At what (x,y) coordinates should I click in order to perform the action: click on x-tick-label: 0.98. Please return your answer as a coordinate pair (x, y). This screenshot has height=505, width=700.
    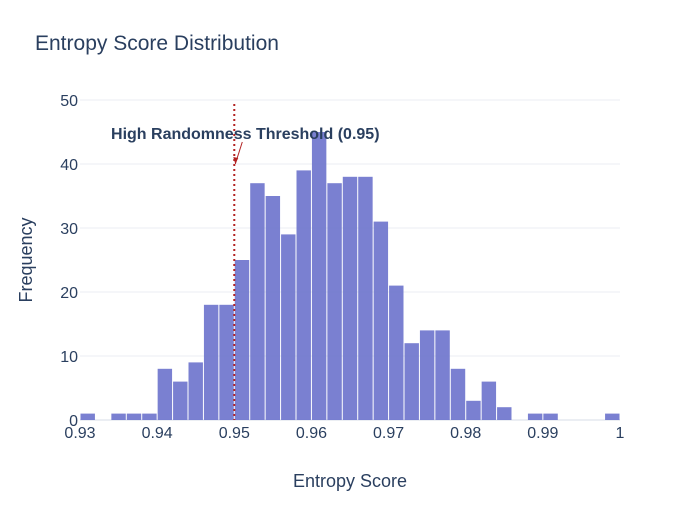
    Looking at the image, I should click on (465, 433).